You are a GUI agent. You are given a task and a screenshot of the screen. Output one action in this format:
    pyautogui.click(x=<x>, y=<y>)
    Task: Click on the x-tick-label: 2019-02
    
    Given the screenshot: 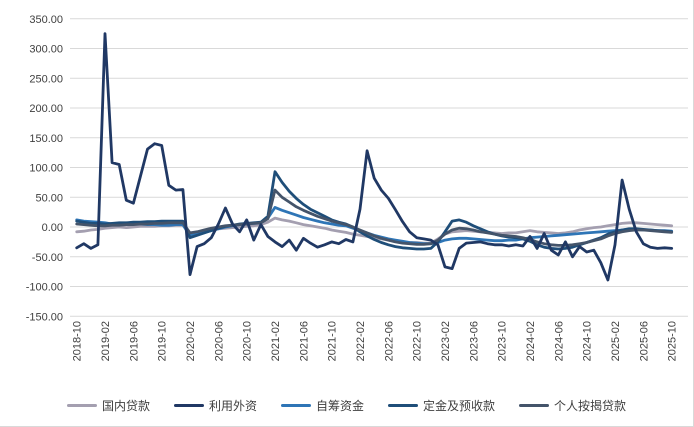 What is the action you would take?
    pyautogui.click(x=106, y=341)
    